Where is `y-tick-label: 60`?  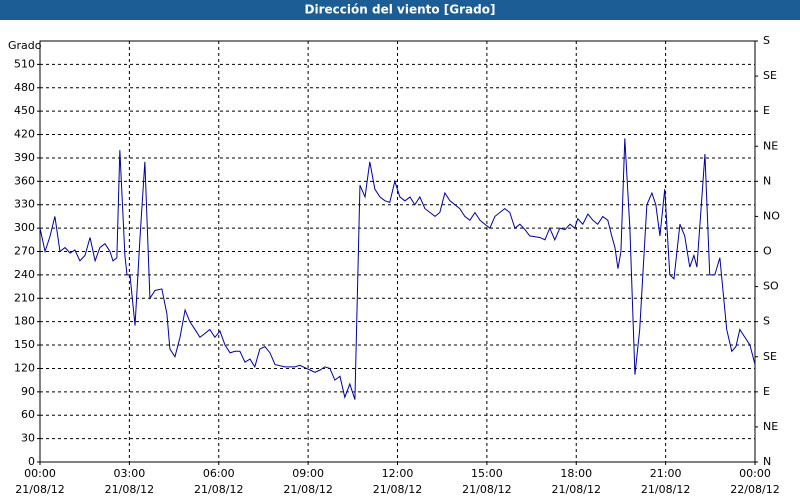 y-tick-label: 60 is located at coordinates (28, 414).